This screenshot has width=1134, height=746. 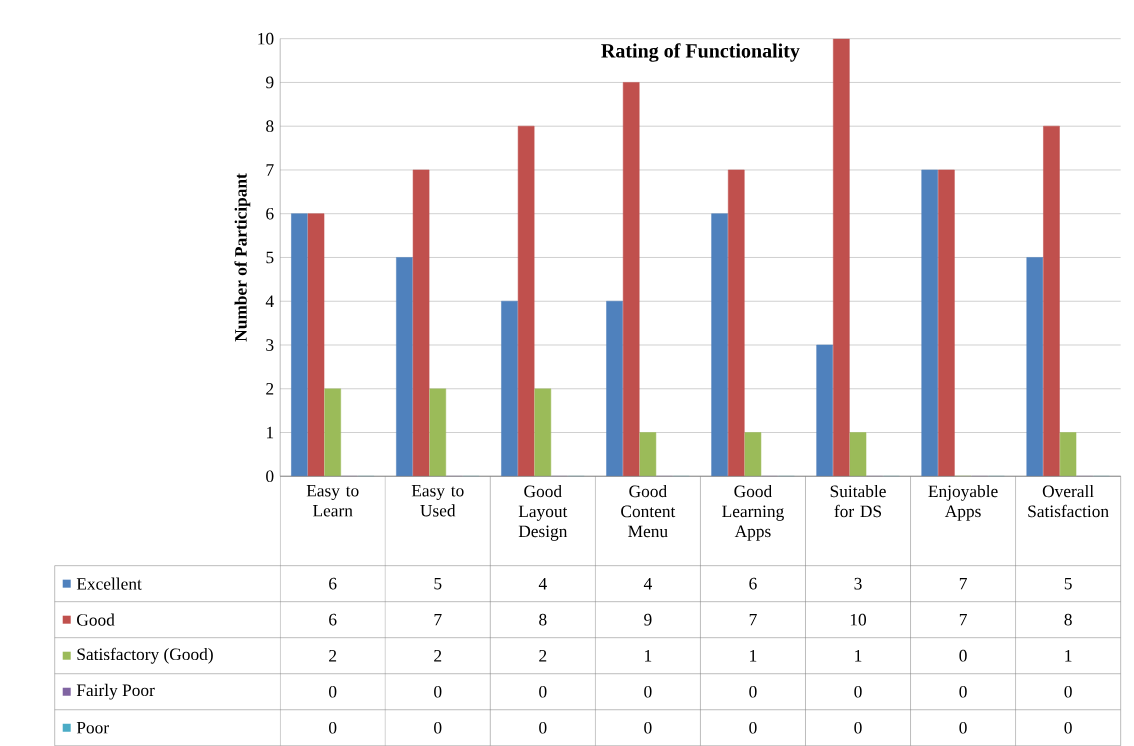 I want to click on y-tick-label: 6, so click(x=270, y=213).